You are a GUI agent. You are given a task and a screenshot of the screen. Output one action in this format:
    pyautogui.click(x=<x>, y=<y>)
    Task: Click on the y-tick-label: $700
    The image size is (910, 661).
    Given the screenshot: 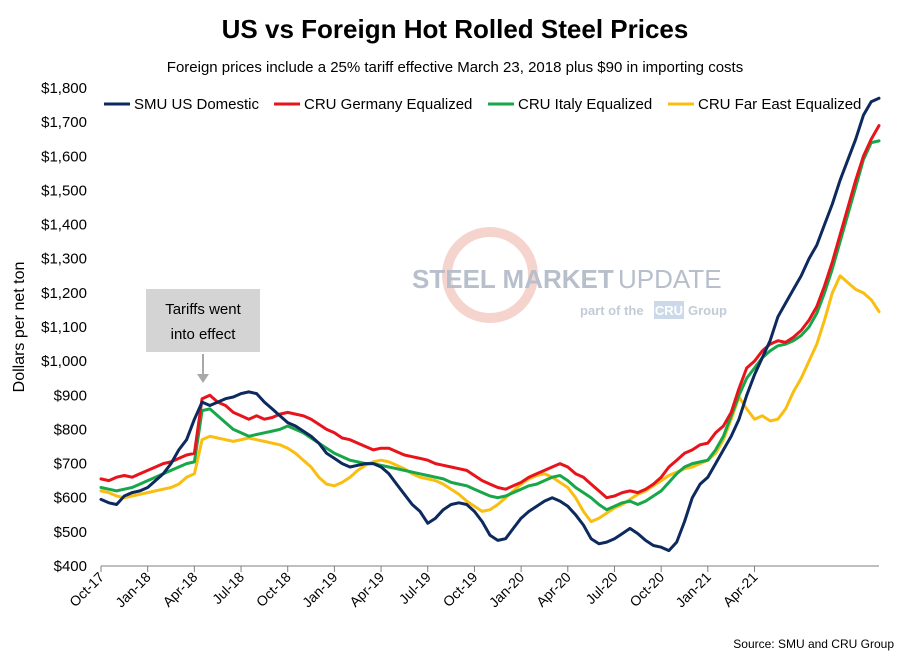 What is the action you would take?
    pyautogui.click(x=70, y=464)
    